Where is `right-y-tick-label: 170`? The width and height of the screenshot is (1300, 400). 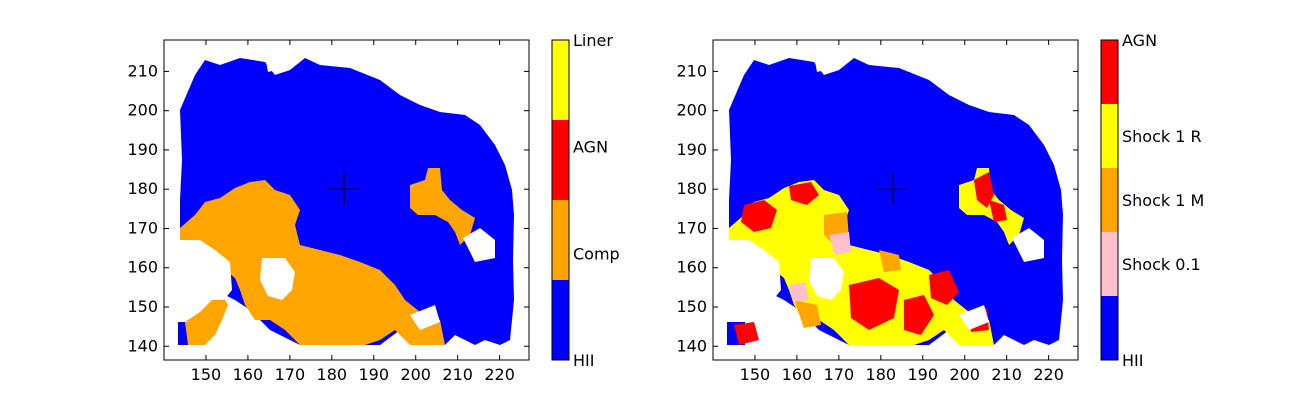 right-y-tick-label: 170 is located at coordinates (691, 227).